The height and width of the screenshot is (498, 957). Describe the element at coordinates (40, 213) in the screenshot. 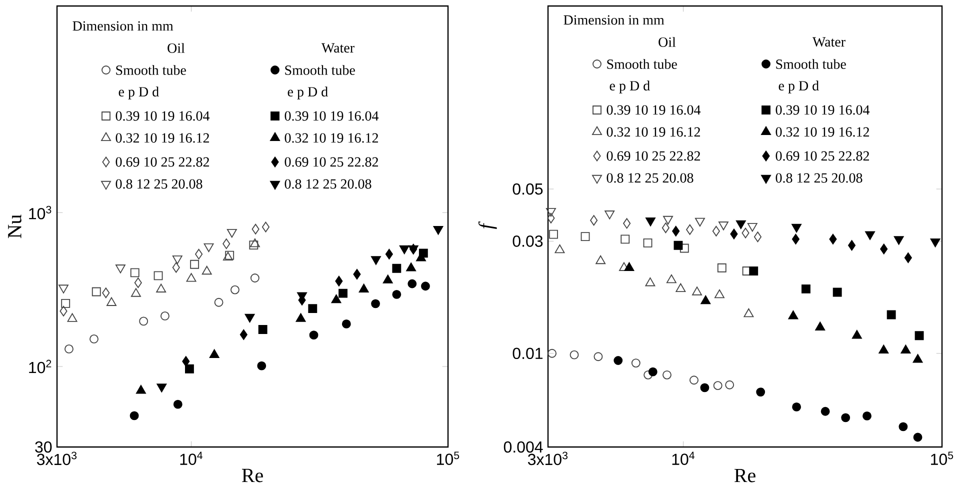

I see `y-tick-label: 10$^{3}$` at that location.